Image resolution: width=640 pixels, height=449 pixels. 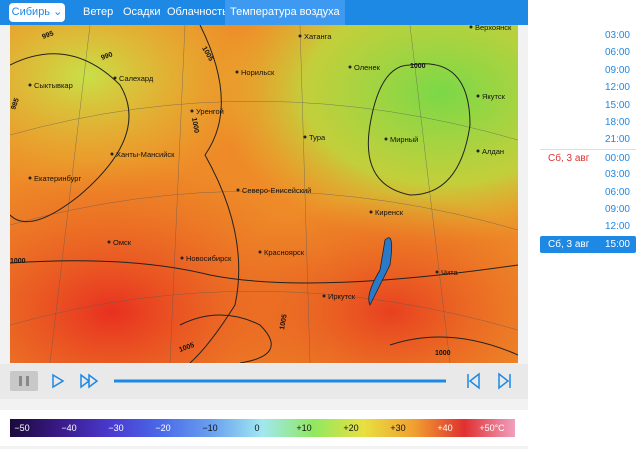 What do you see at coordinates (142, 12) in the screenshot?
I see `nav-tab: Осадки` at bounding box center [142, 12].